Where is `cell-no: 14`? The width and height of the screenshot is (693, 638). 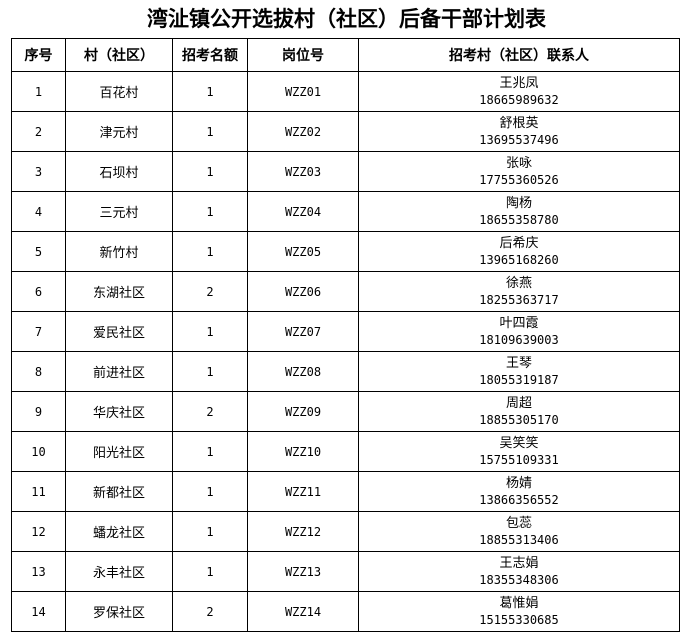
cell-no: 14 is located at coordinates (38, 611).